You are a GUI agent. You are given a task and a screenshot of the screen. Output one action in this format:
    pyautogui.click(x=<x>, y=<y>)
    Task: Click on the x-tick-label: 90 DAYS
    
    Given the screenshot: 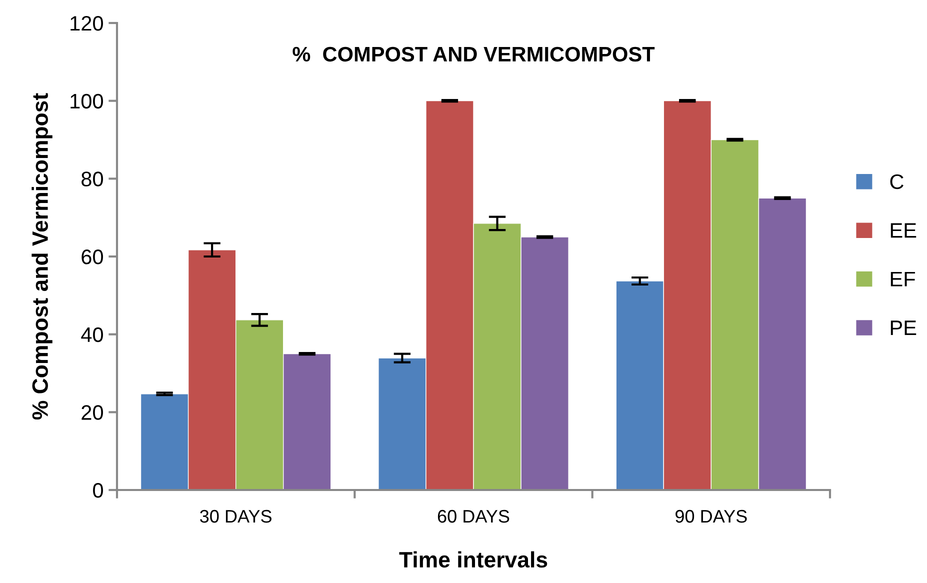 What is the action you would take?
    pyautogui.click(x=711, y=516)
    